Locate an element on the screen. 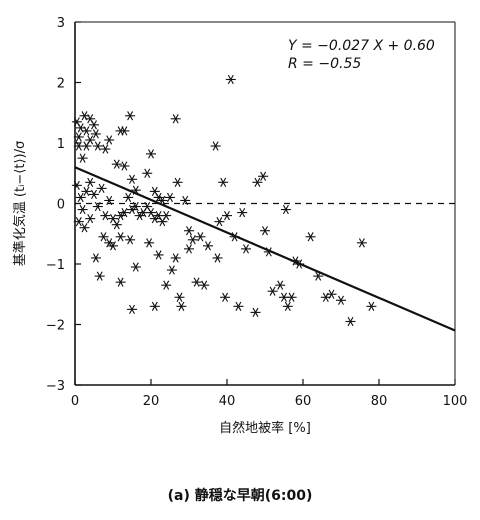  correlation-coefficient: R = −0.55 is located at coordinates (324, 64).